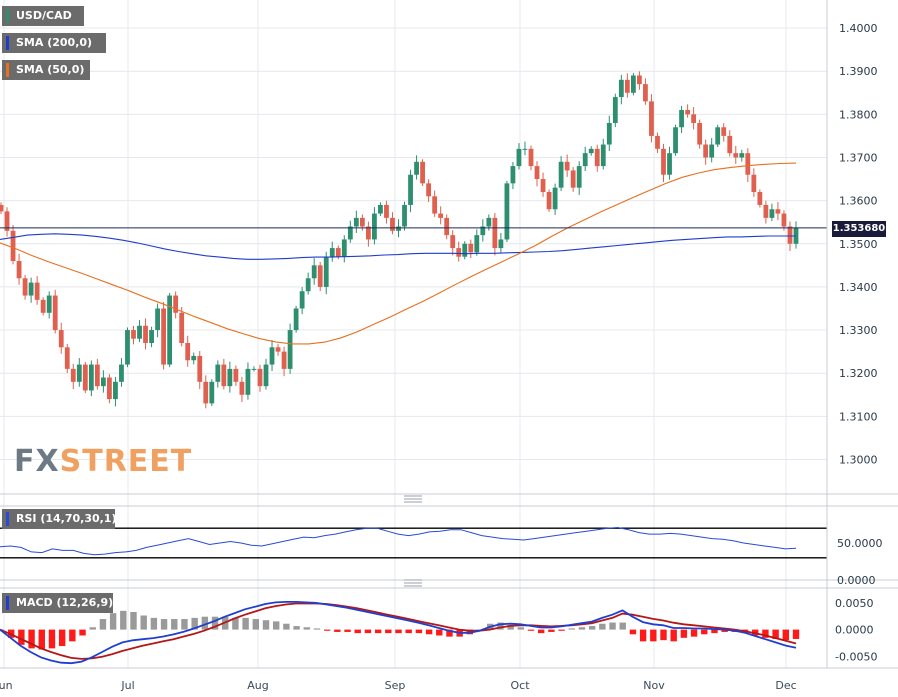 The image size is (898, 697). What do you see at coordinates (858, 373) in the screenshot?
I see `price-tick-label: 1.3200` at bounding box center [858, 373].